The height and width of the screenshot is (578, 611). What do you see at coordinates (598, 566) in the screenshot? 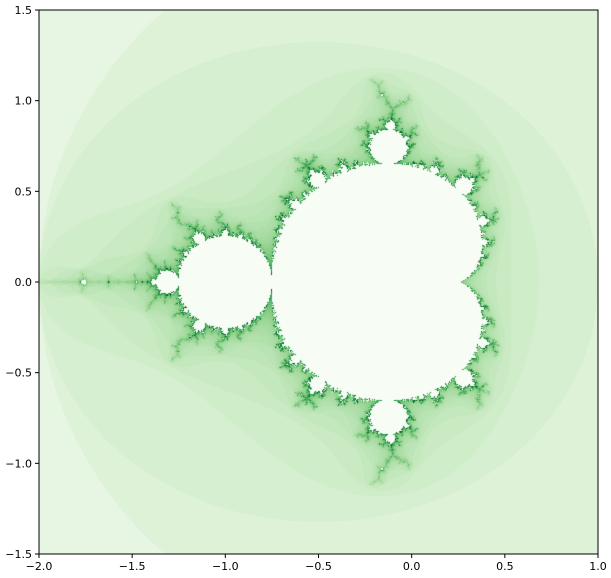
I see `x-tick-label: 1.0` at bounding box center [598, 566].